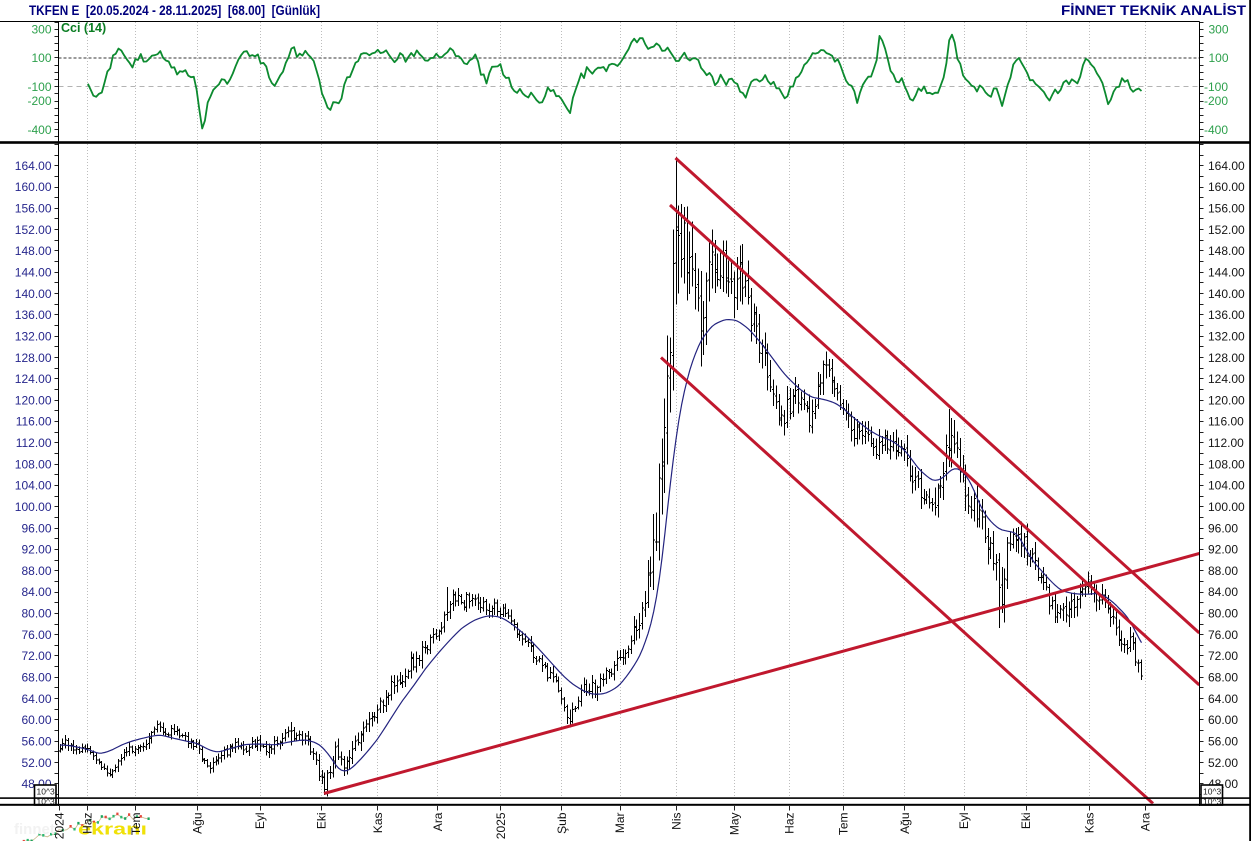 Image resolution: width=1251 pixels, height=841 pixels. Describe the element at coordinates (620, 823) in the screenshot. I see `svg-text: Mar` at that location.